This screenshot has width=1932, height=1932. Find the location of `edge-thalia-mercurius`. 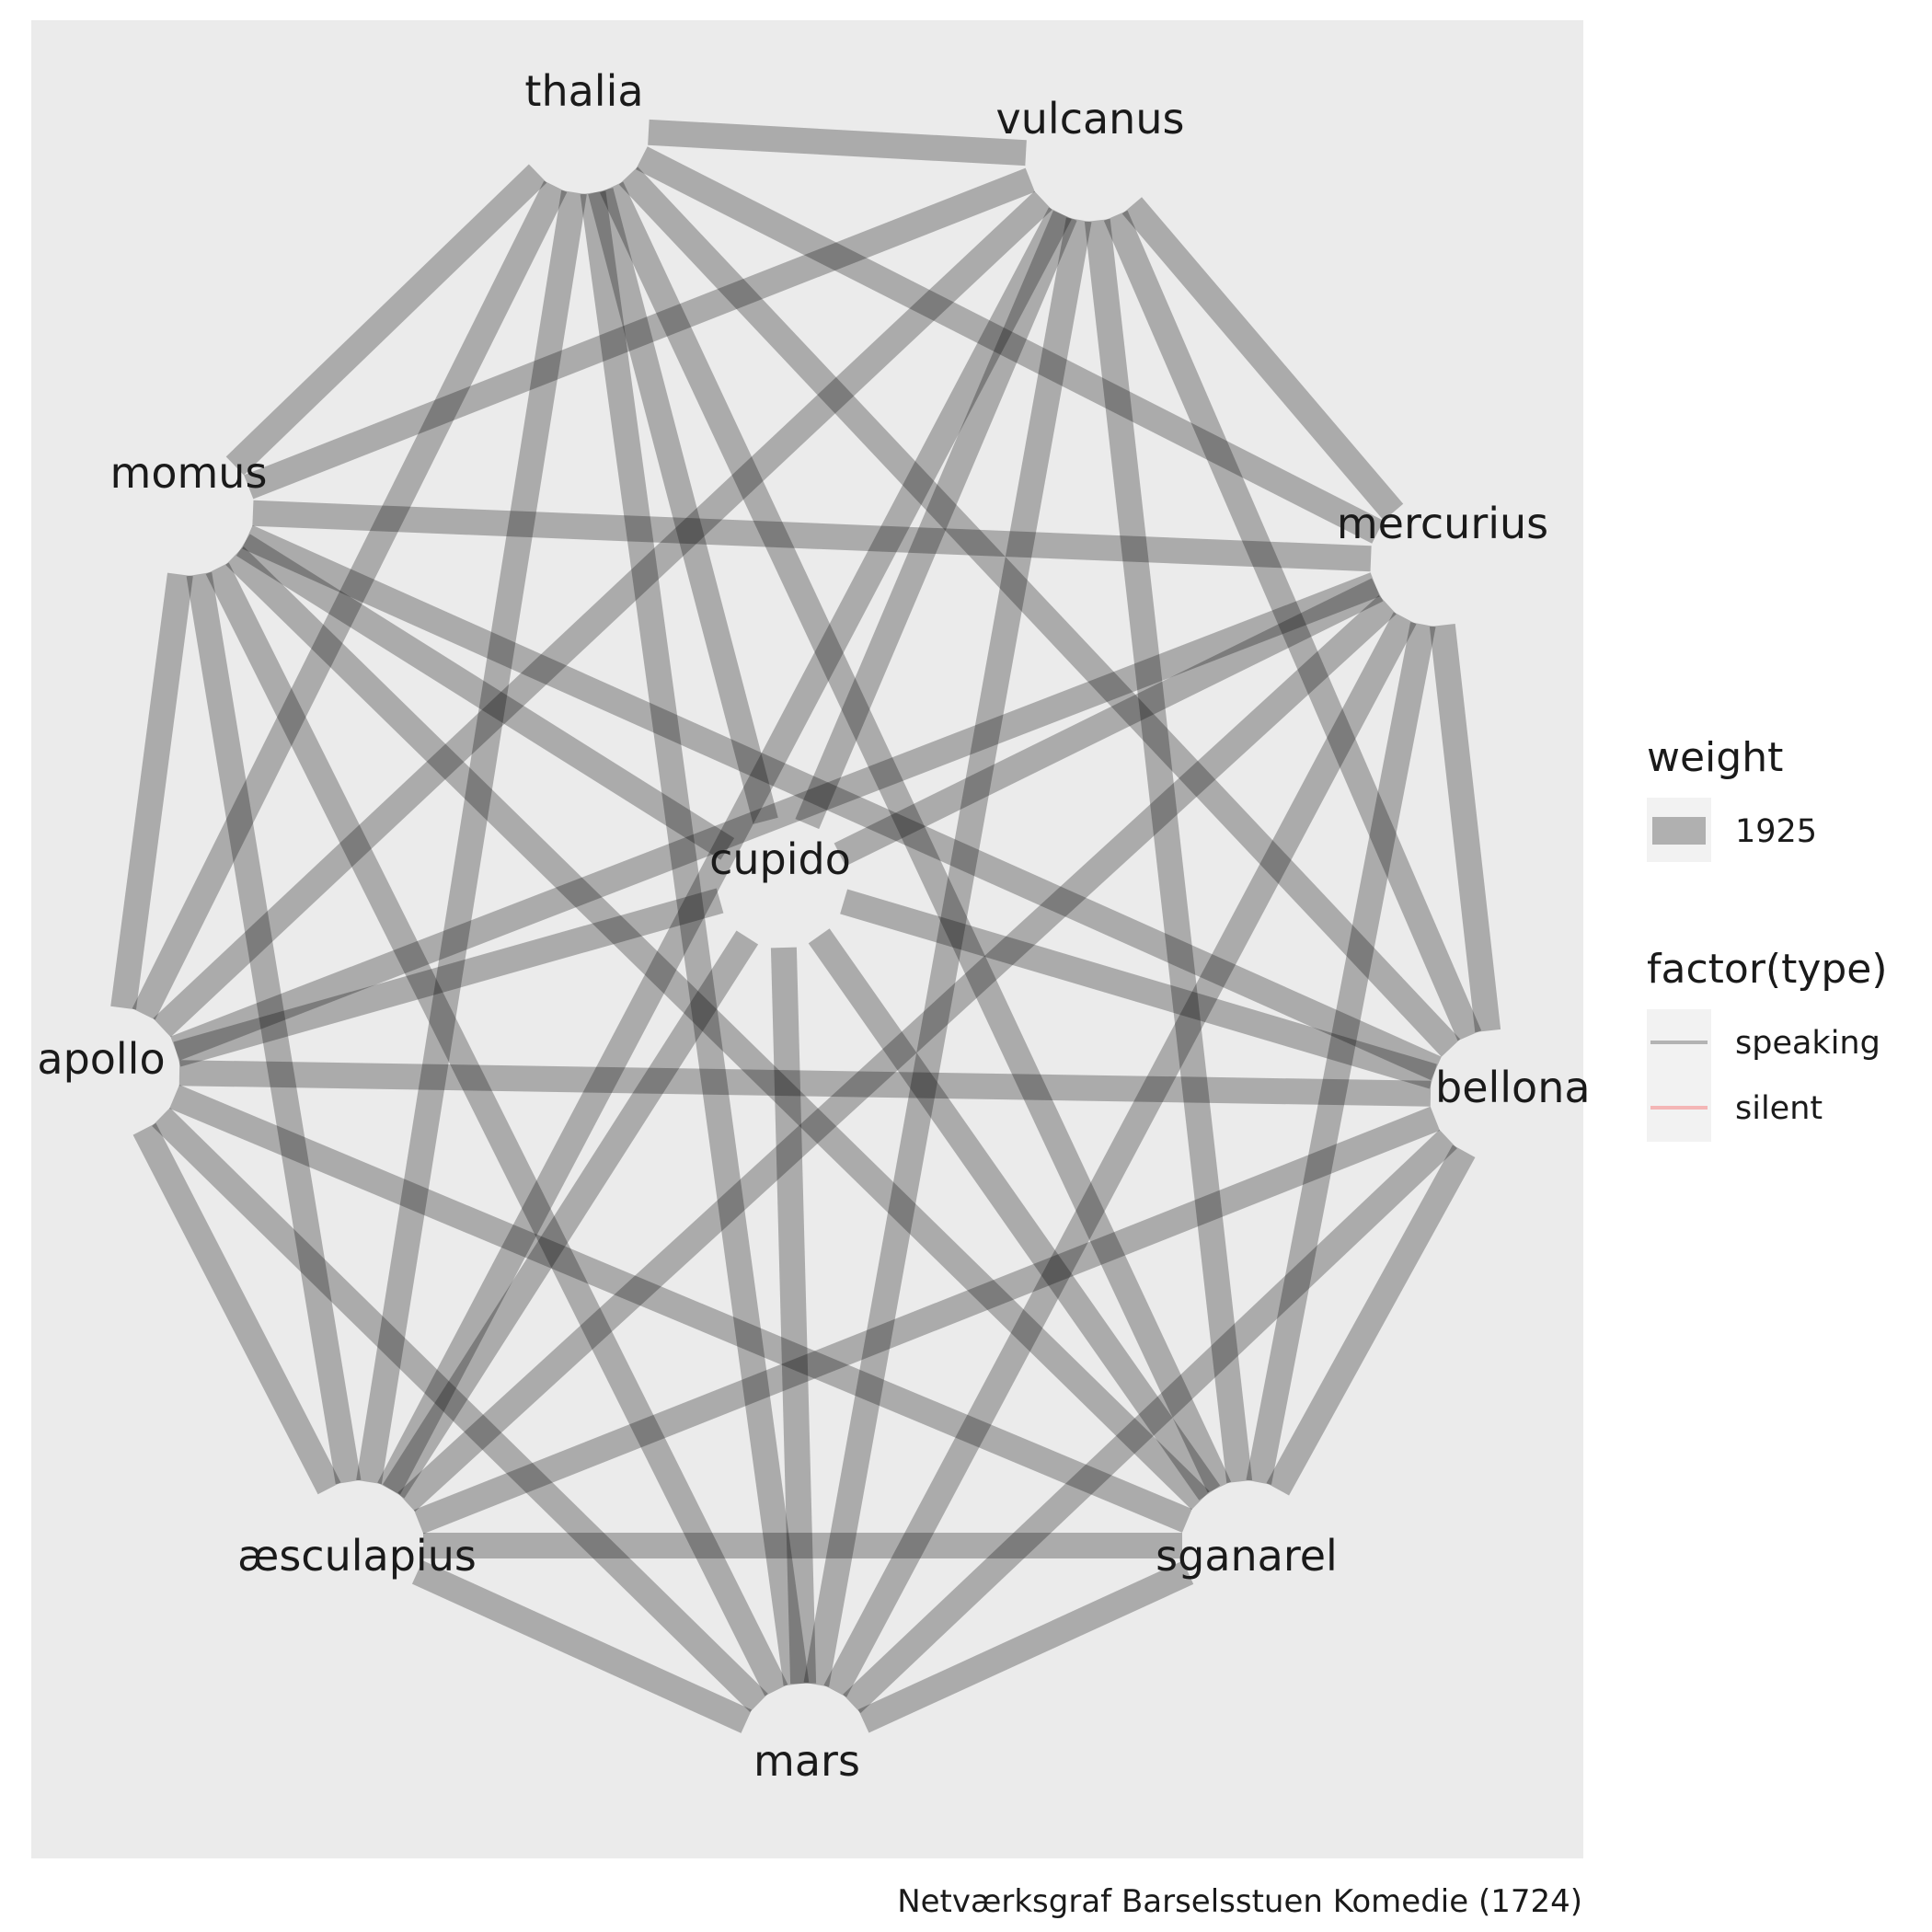

edge-thalia-mercurius is located at coordinates (1010, 345).